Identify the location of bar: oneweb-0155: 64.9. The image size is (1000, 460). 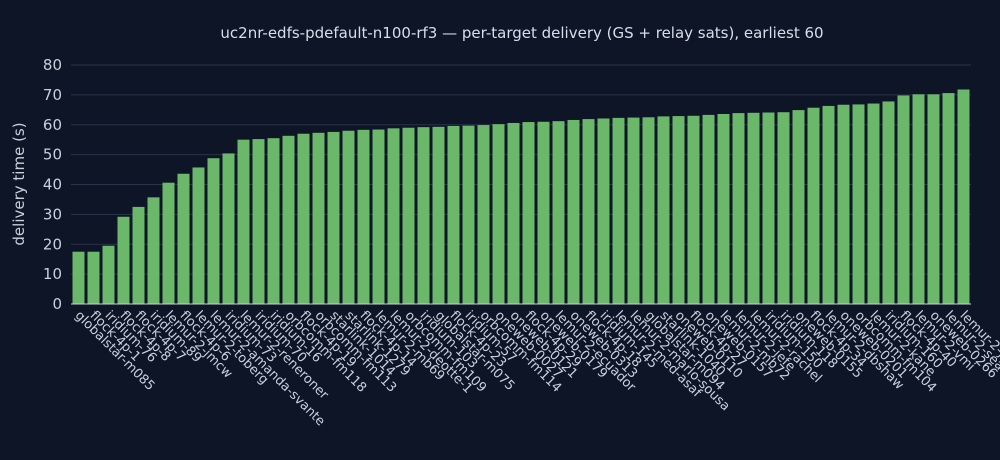
(798, 207).